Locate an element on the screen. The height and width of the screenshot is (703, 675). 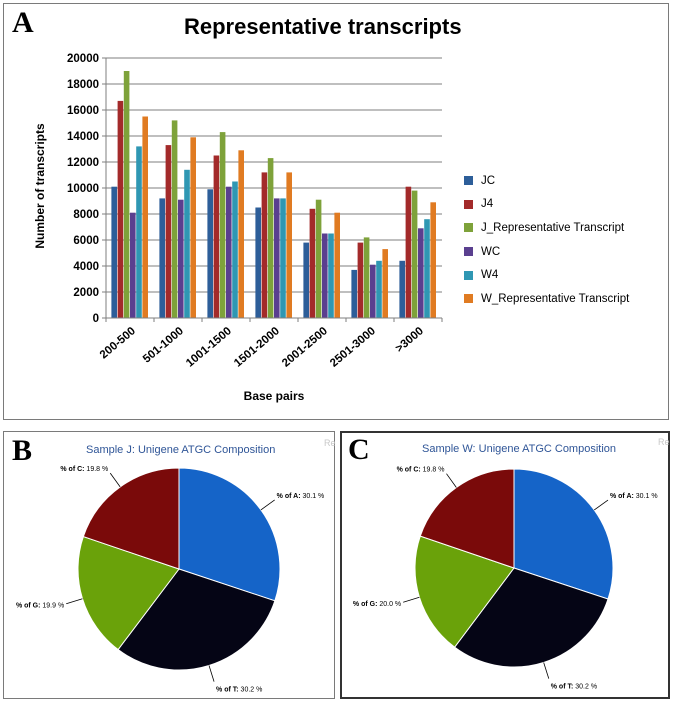
x-tick-label: 501-1000 is located at coordinates (163, 345).